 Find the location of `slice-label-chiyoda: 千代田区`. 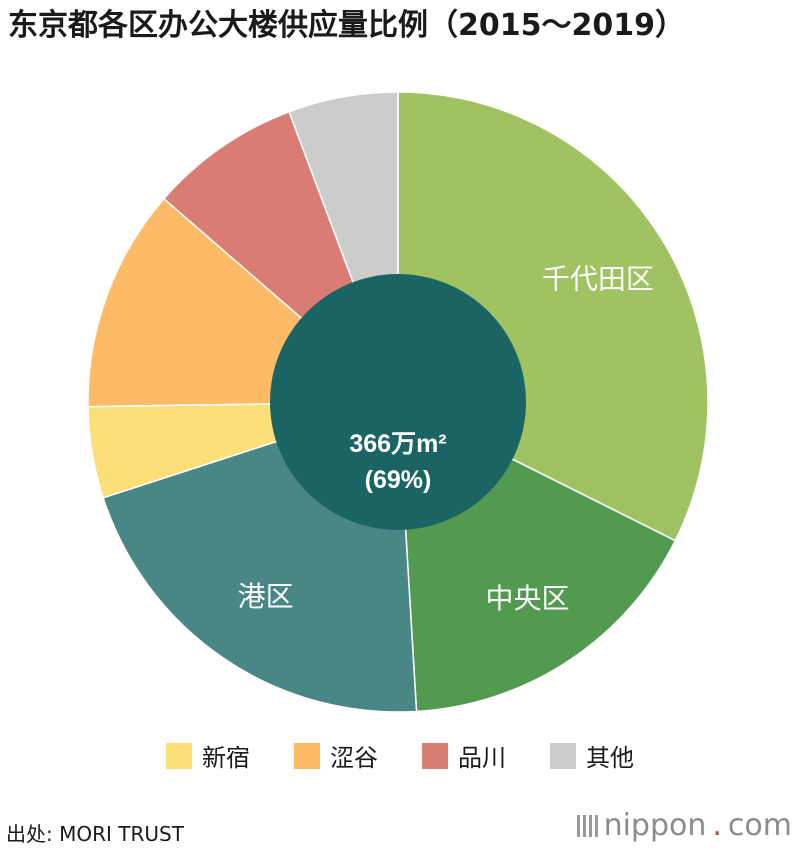

slice-label-chiyoda: 千代田区 is located at coordinates (598, 278).